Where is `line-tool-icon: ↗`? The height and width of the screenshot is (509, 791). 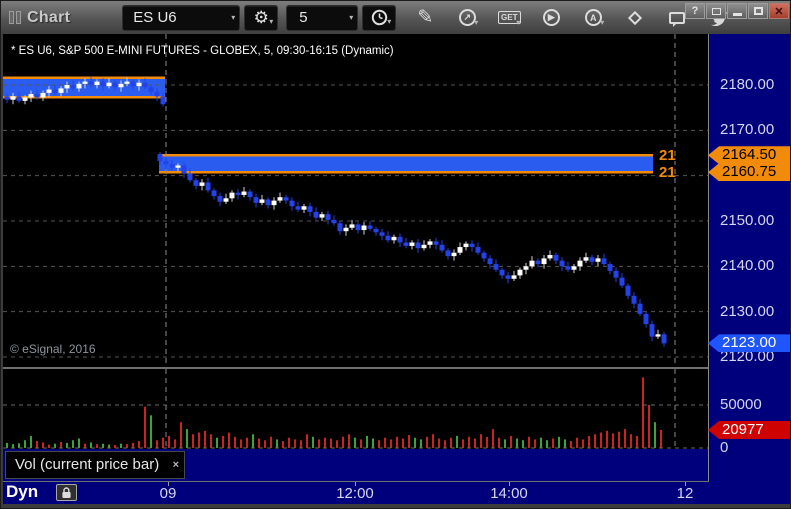 line-tool-icon: ↗ is located at coordinates (467, 17).